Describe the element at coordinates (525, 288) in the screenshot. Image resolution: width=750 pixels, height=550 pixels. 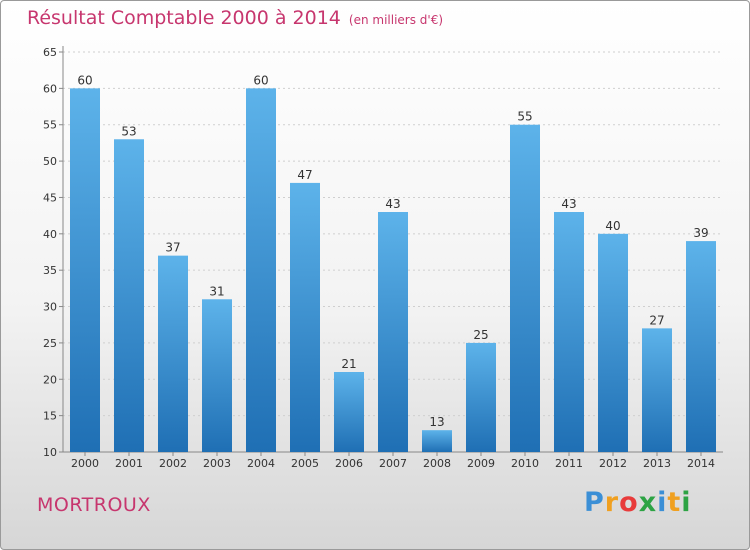
I see `bar-2010` at that location.